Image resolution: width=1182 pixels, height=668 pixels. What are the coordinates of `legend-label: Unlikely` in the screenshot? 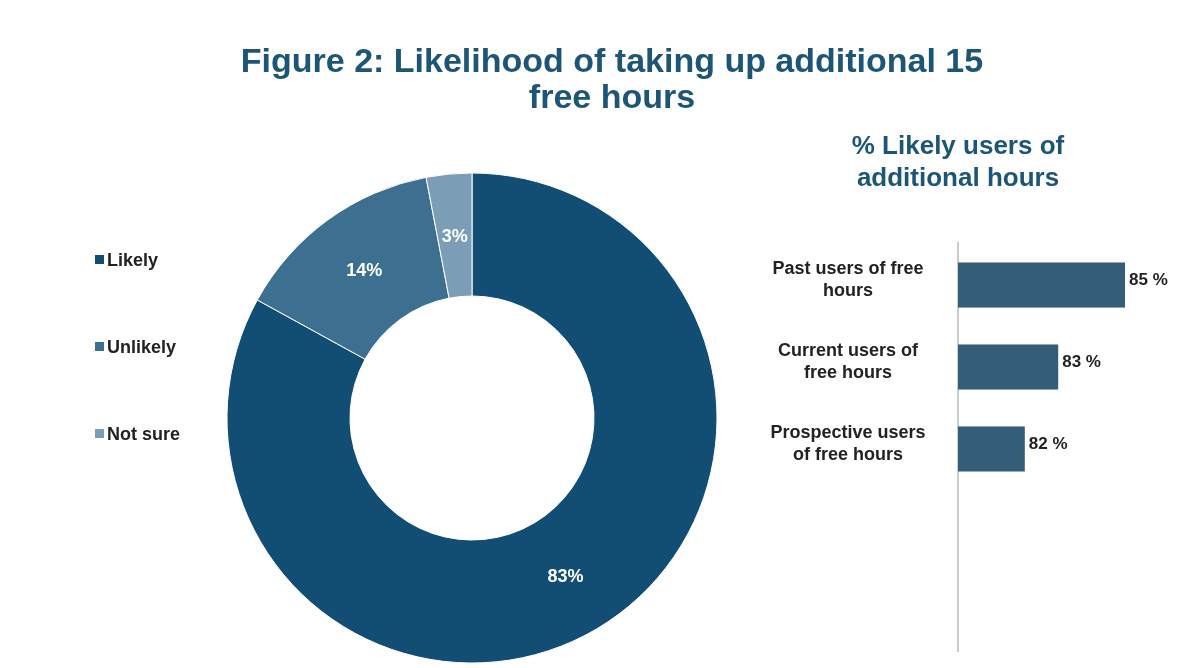 It's located at (142, 347).